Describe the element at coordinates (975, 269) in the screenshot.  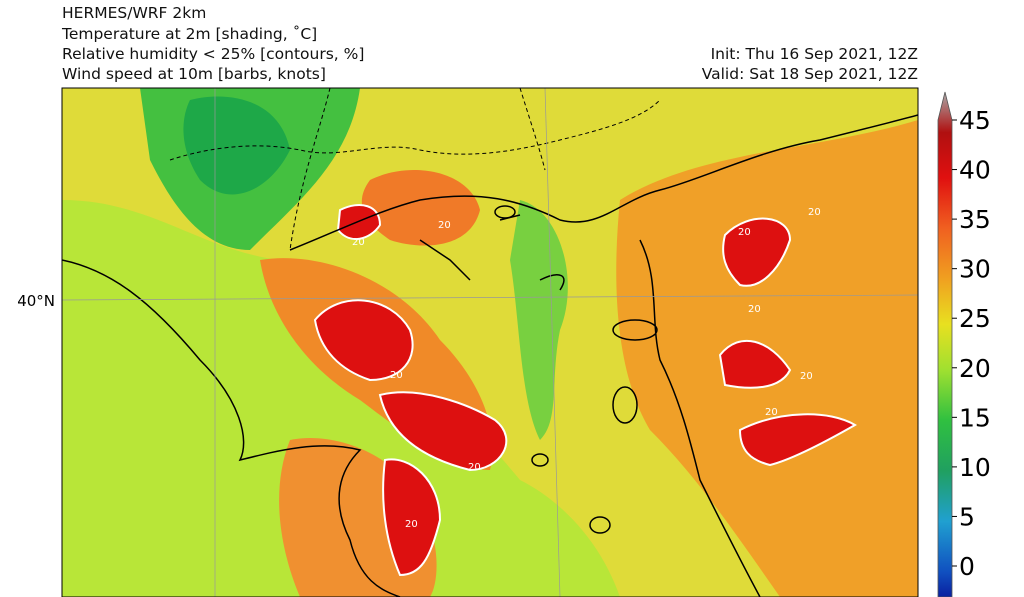
I see `colorbar-tick-label: 30` at that location.